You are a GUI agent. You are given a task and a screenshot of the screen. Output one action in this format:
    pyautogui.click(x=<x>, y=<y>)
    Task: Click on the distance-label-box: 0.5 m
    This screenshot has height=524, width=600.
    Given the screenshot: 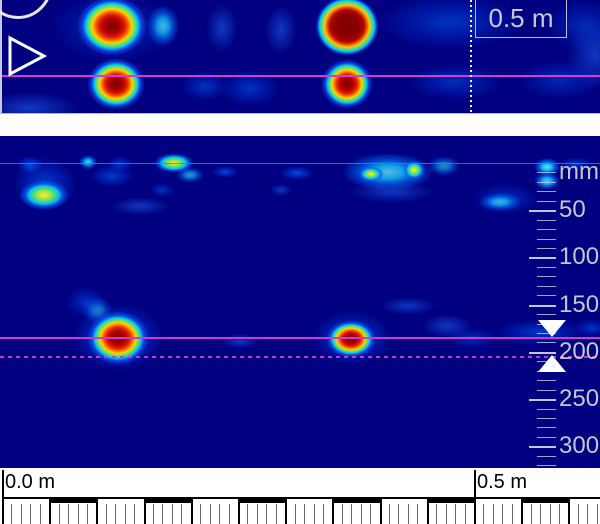 What is the action you would take?
    pyautogui.click(x=521, y=19)
    